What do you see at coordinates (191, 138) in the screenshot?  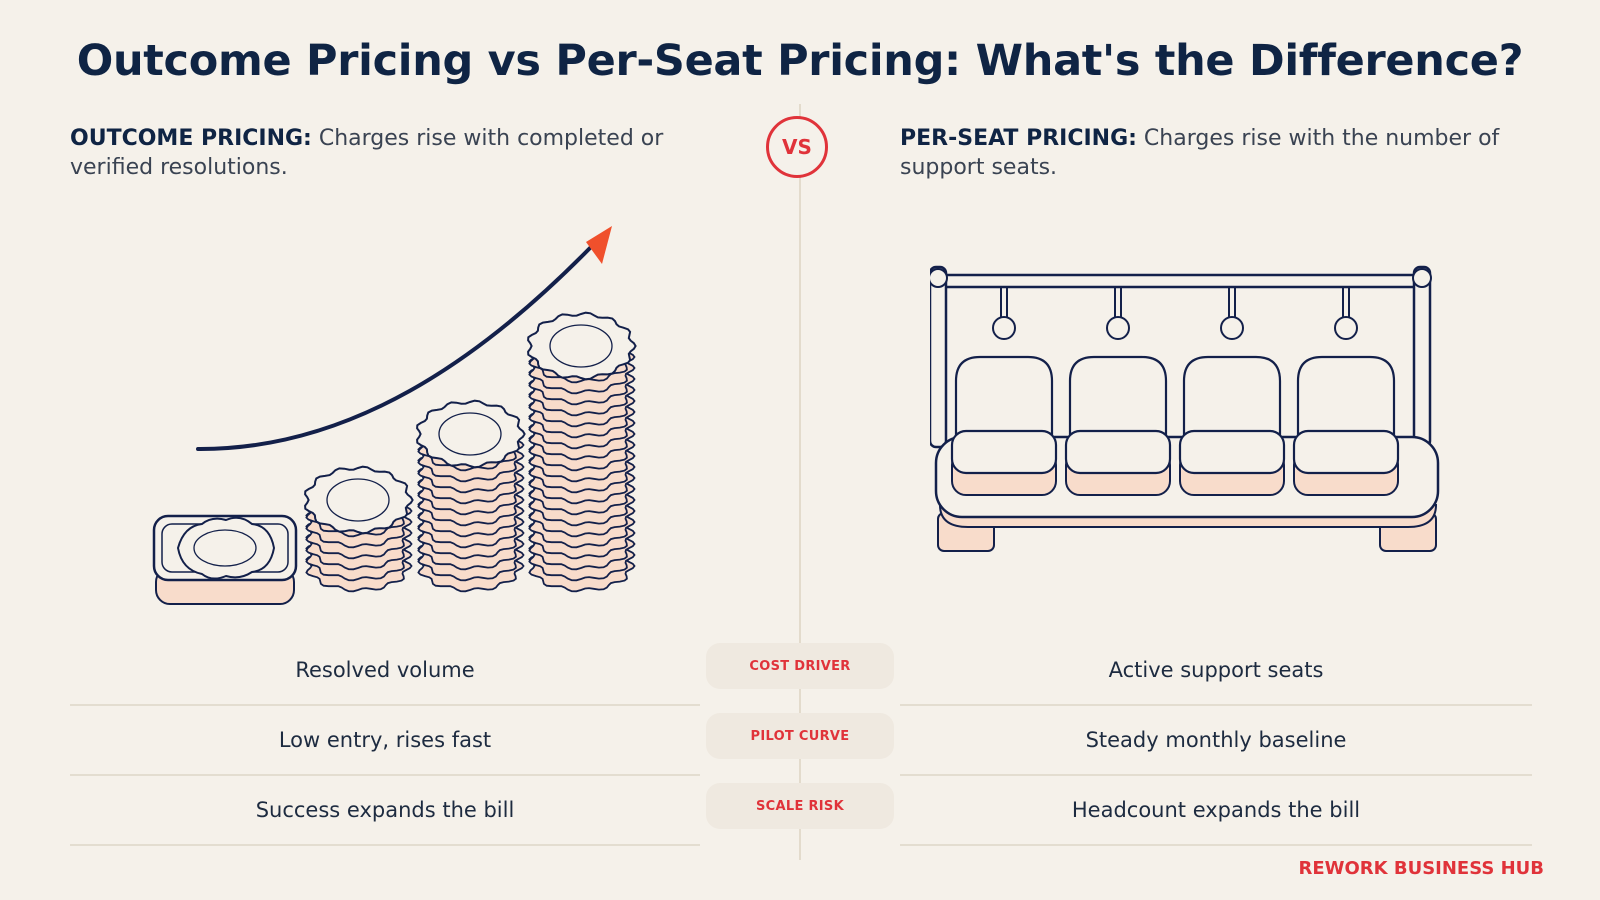 I see `outcome-pricing-term: OUTCOME PRICING:` at bounding box center [191, 138].